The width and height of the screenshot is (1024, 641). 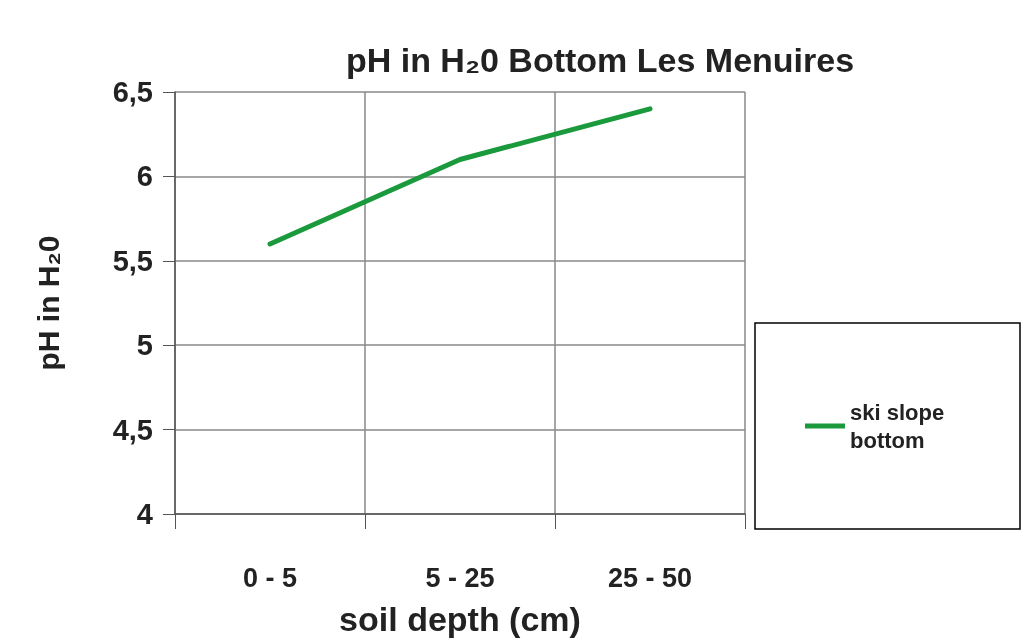 What do you see at coordinates (460, 577) in the screenshot?
I see `x-tick-label: 5 - 25` at bounding box center [460, 577].